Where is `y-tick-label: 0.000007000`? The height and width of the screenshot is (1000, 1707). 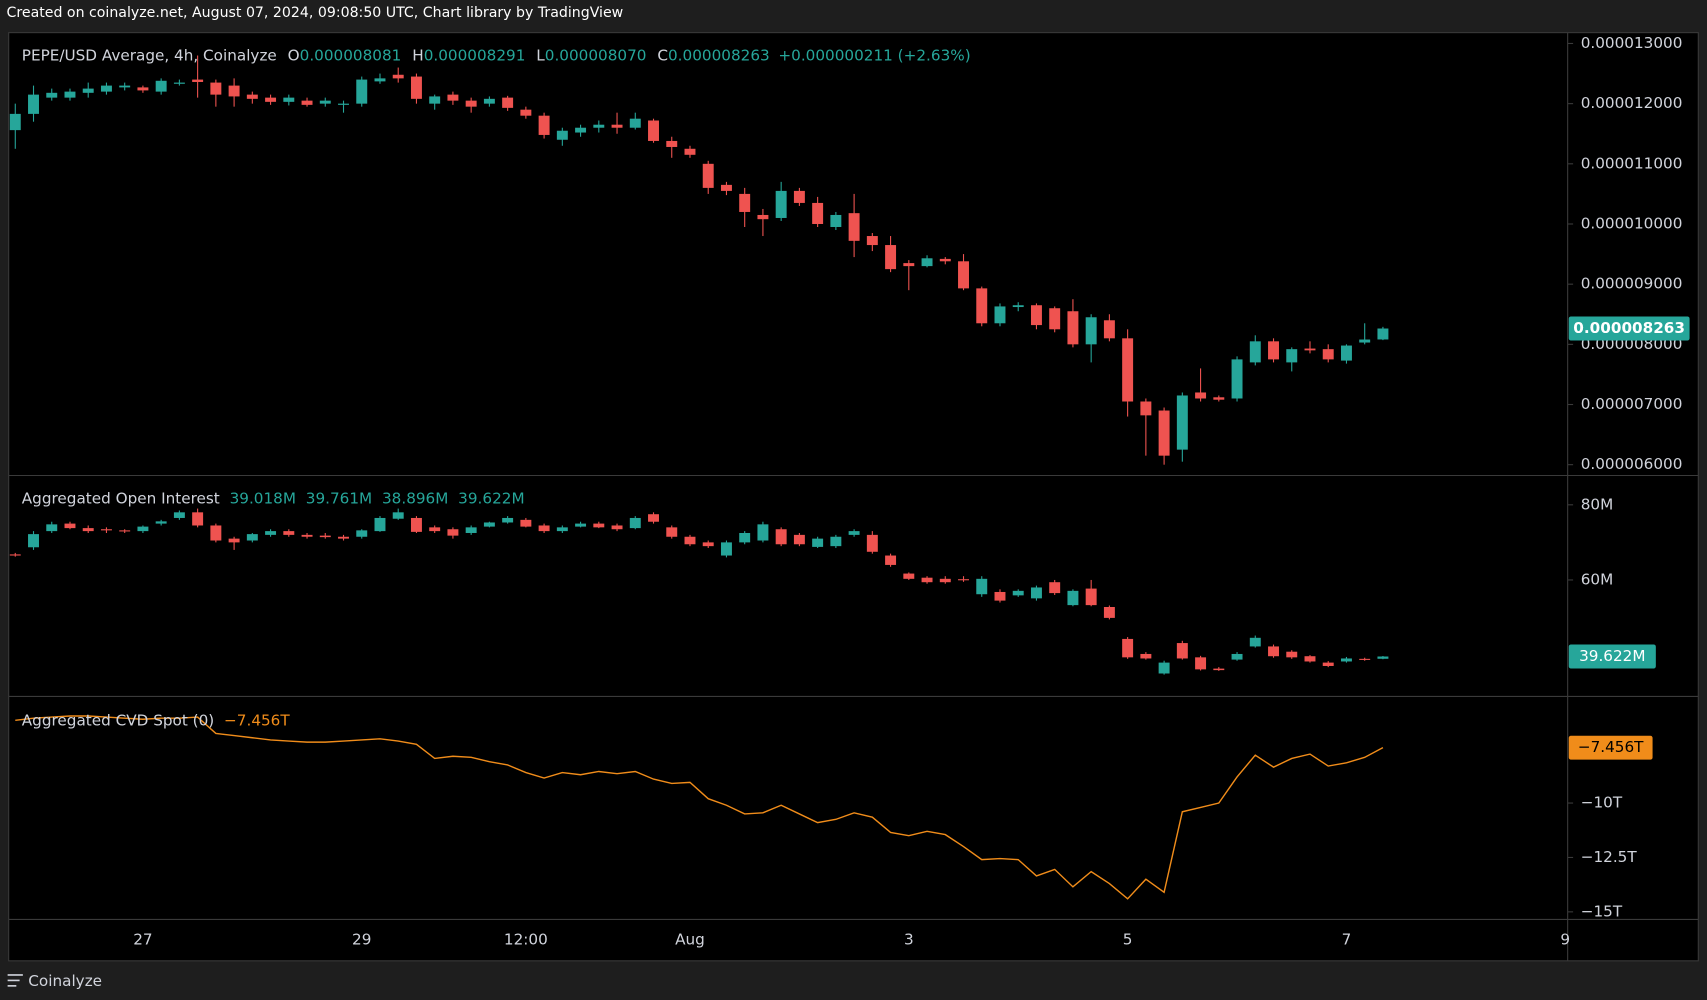 y-tick-label: 0.000007000 is located at coordinates (1632, 404).